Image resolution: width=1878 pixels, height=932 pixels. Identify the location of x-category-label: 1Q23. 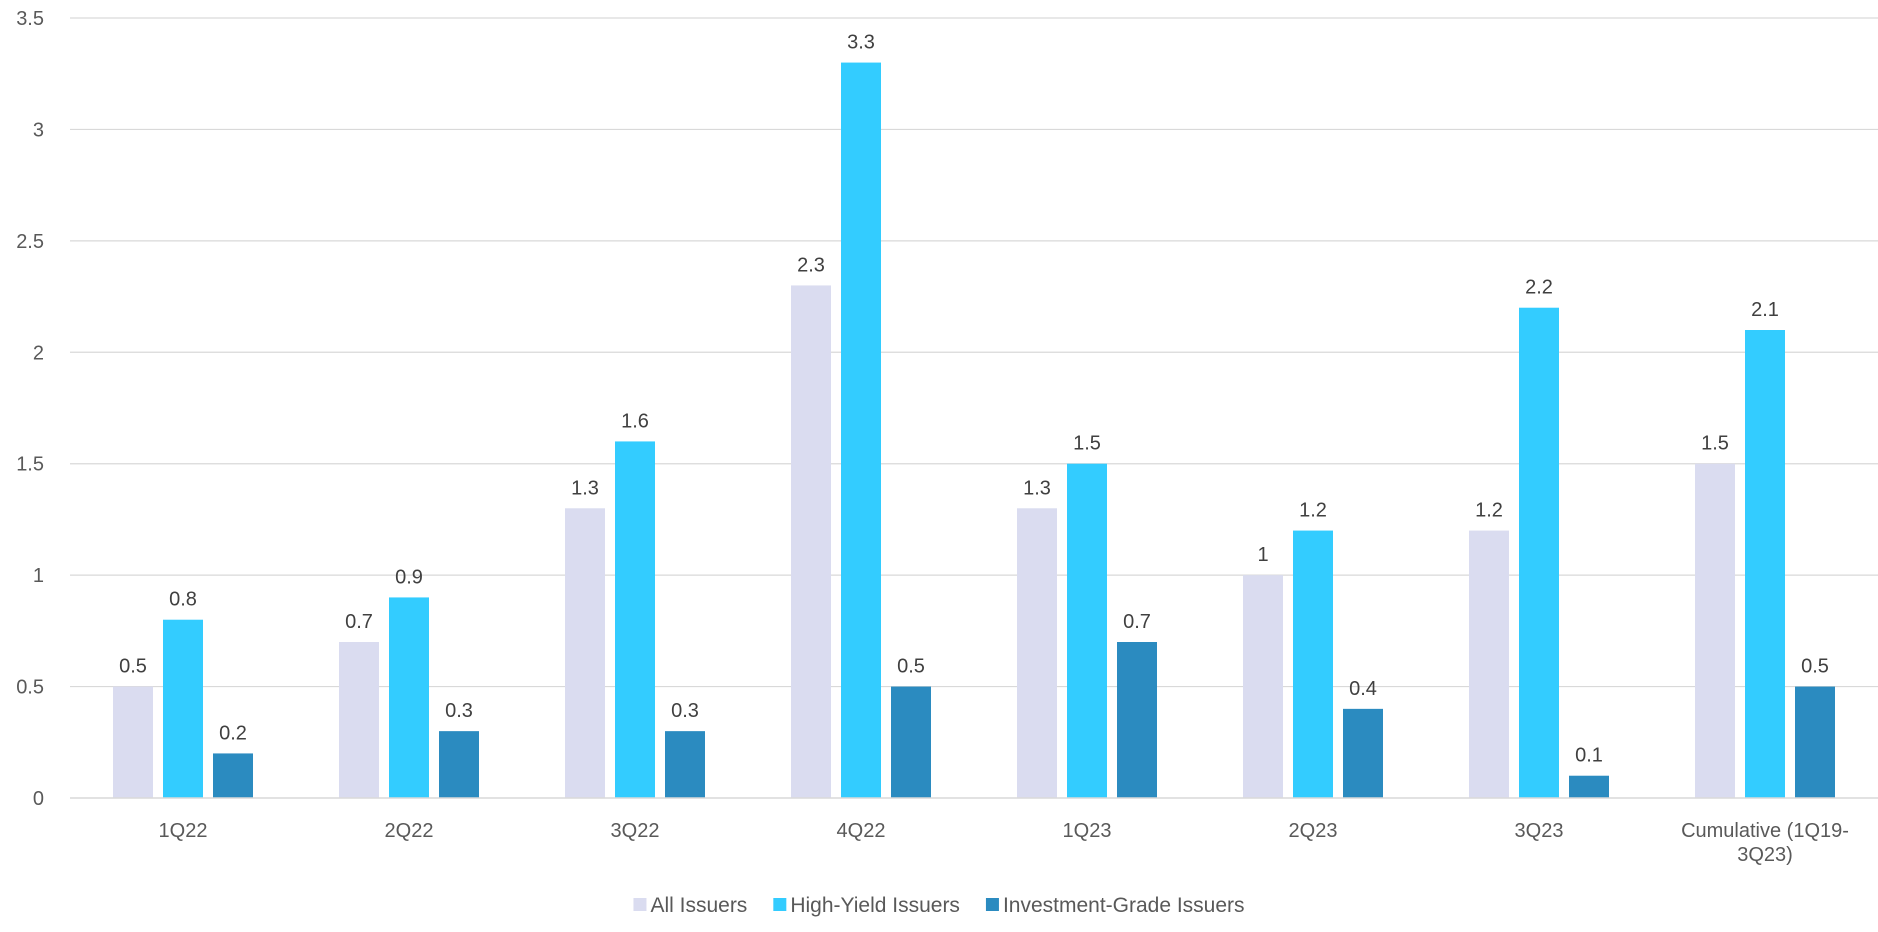
(1087, 831).